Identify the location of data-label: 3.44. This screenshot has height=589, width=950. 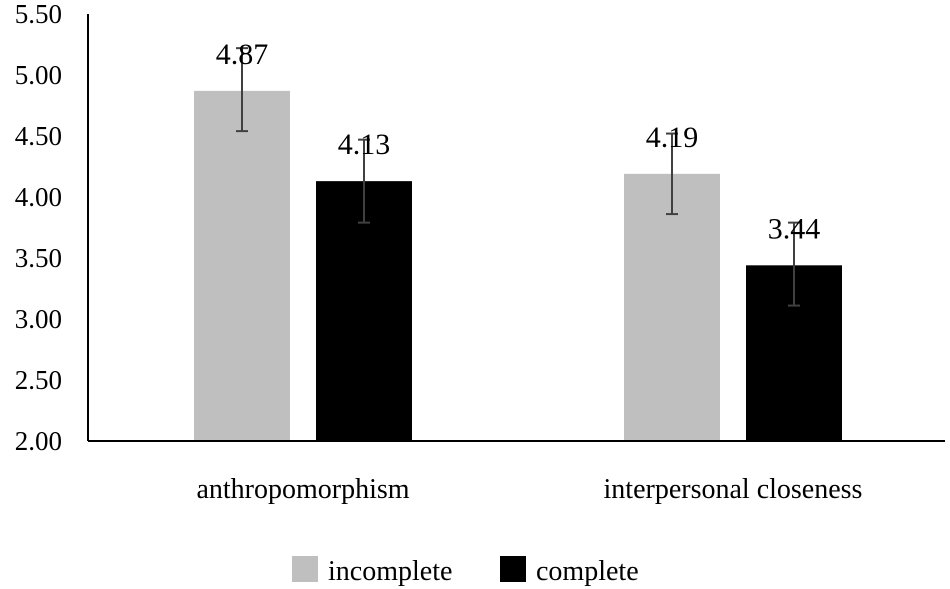
(794, 228).